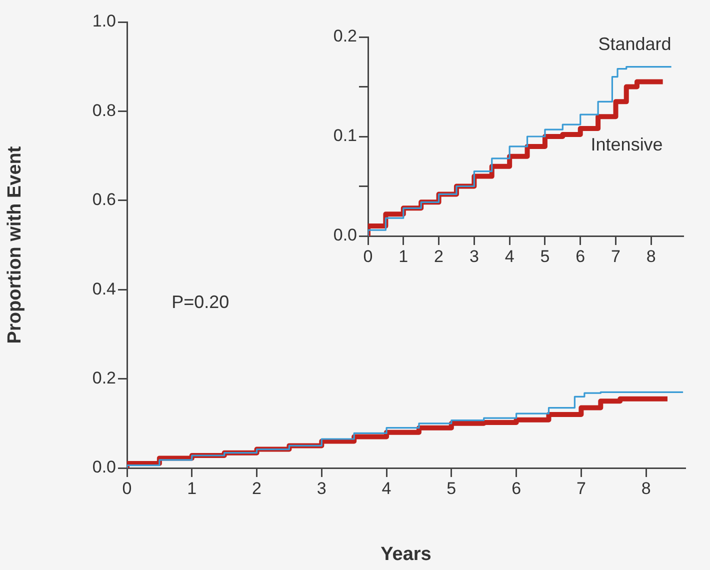 This screenshot has height=570, width=710. Describe the element at coordinates (104, 21) in the screenshot. I see `y-tick-label: 1.0` at that location.